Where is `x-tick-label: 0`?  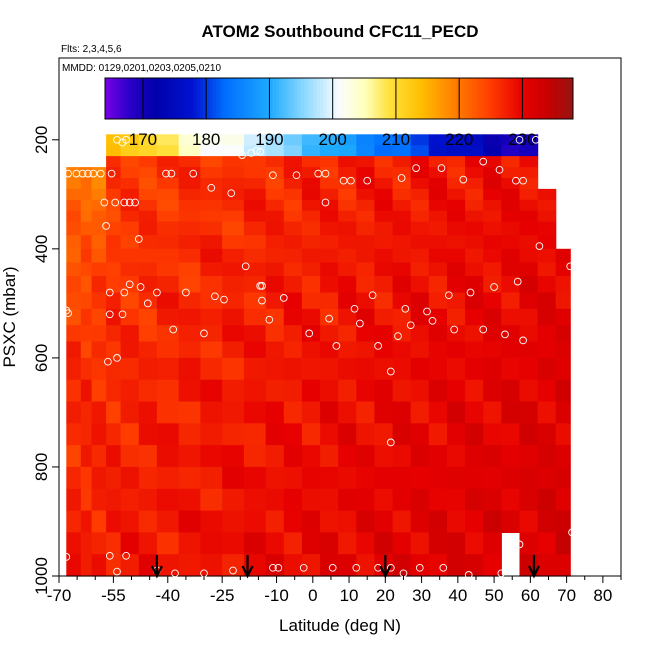
x-tick-label: 0 is located at coordinates (312, 595).